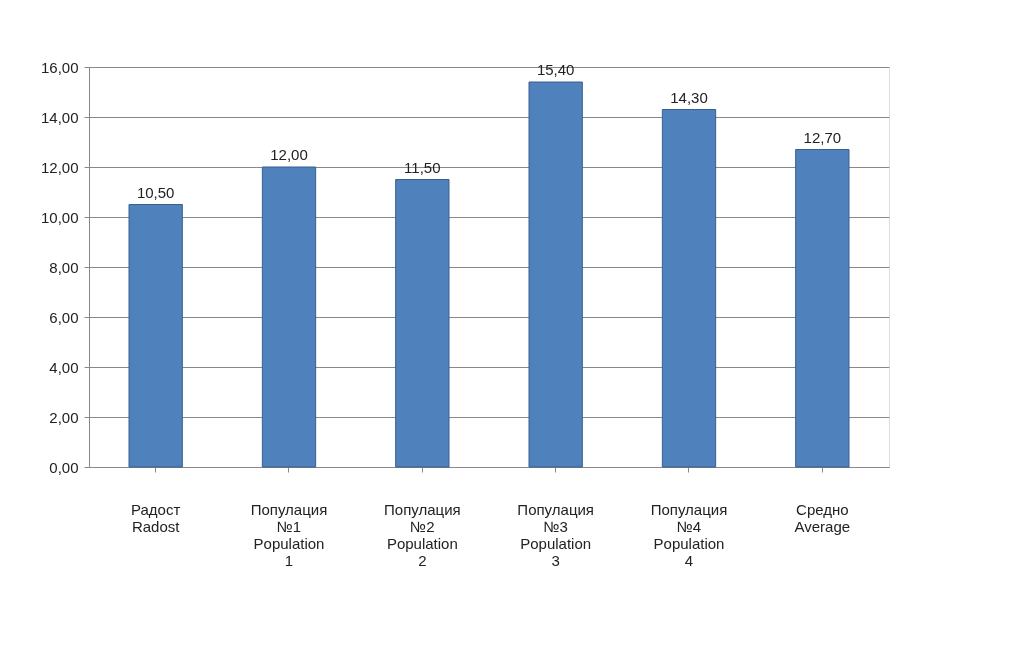 The image size is (1010, 670). I want to click on y-tick-label: 6,00, so click(64, 317).